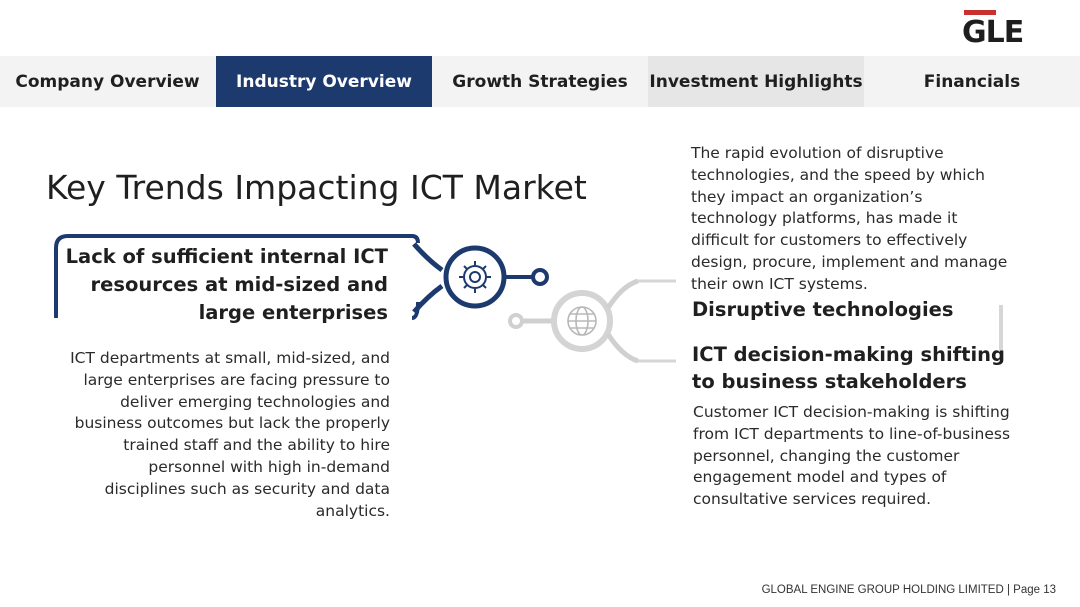 Image resolution: width=1080 pixels, height=607 pixels. What do you see at coordinates (622, 294) in the screenshot?
I see `globe-connector-top` at bounding box center [622, 294].